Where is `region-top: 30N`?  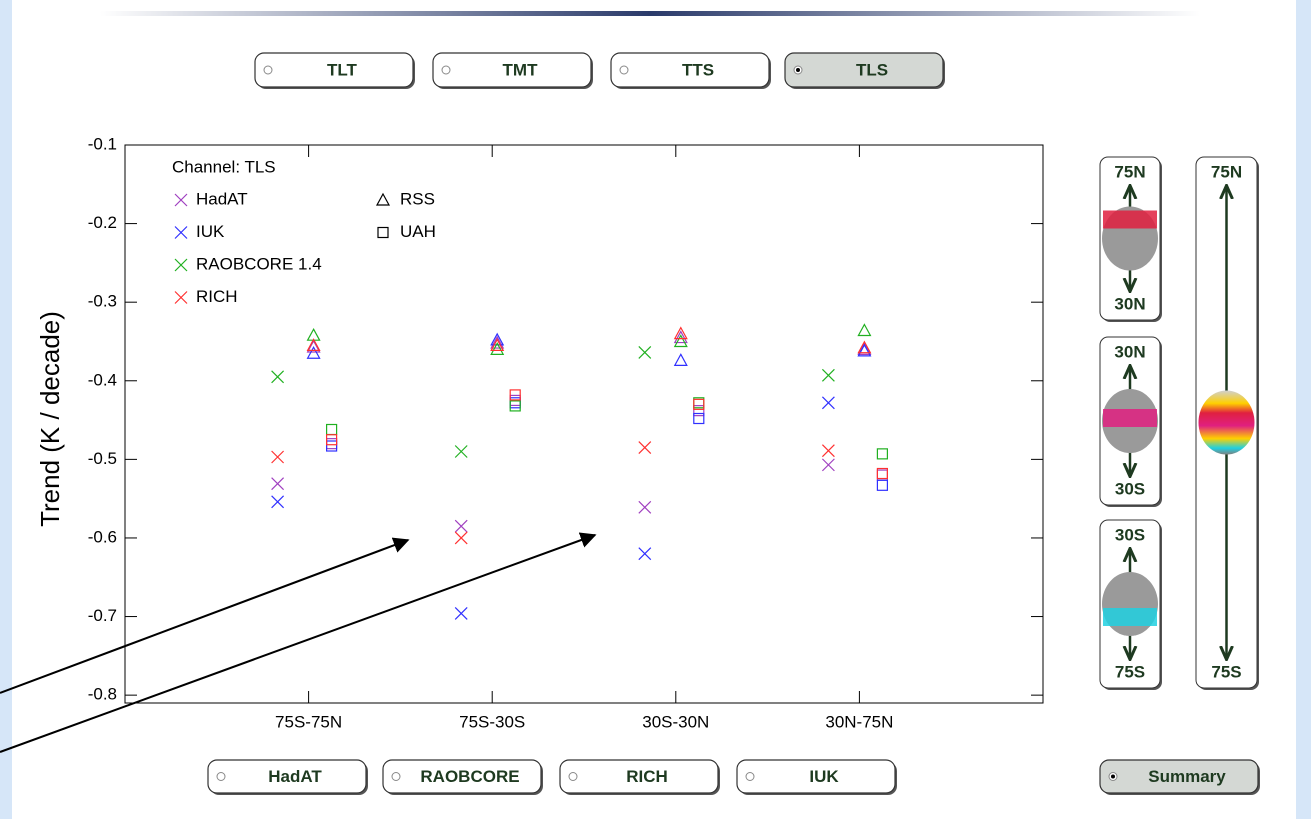
region-top: 30N is located at coordinates (1129, 351).